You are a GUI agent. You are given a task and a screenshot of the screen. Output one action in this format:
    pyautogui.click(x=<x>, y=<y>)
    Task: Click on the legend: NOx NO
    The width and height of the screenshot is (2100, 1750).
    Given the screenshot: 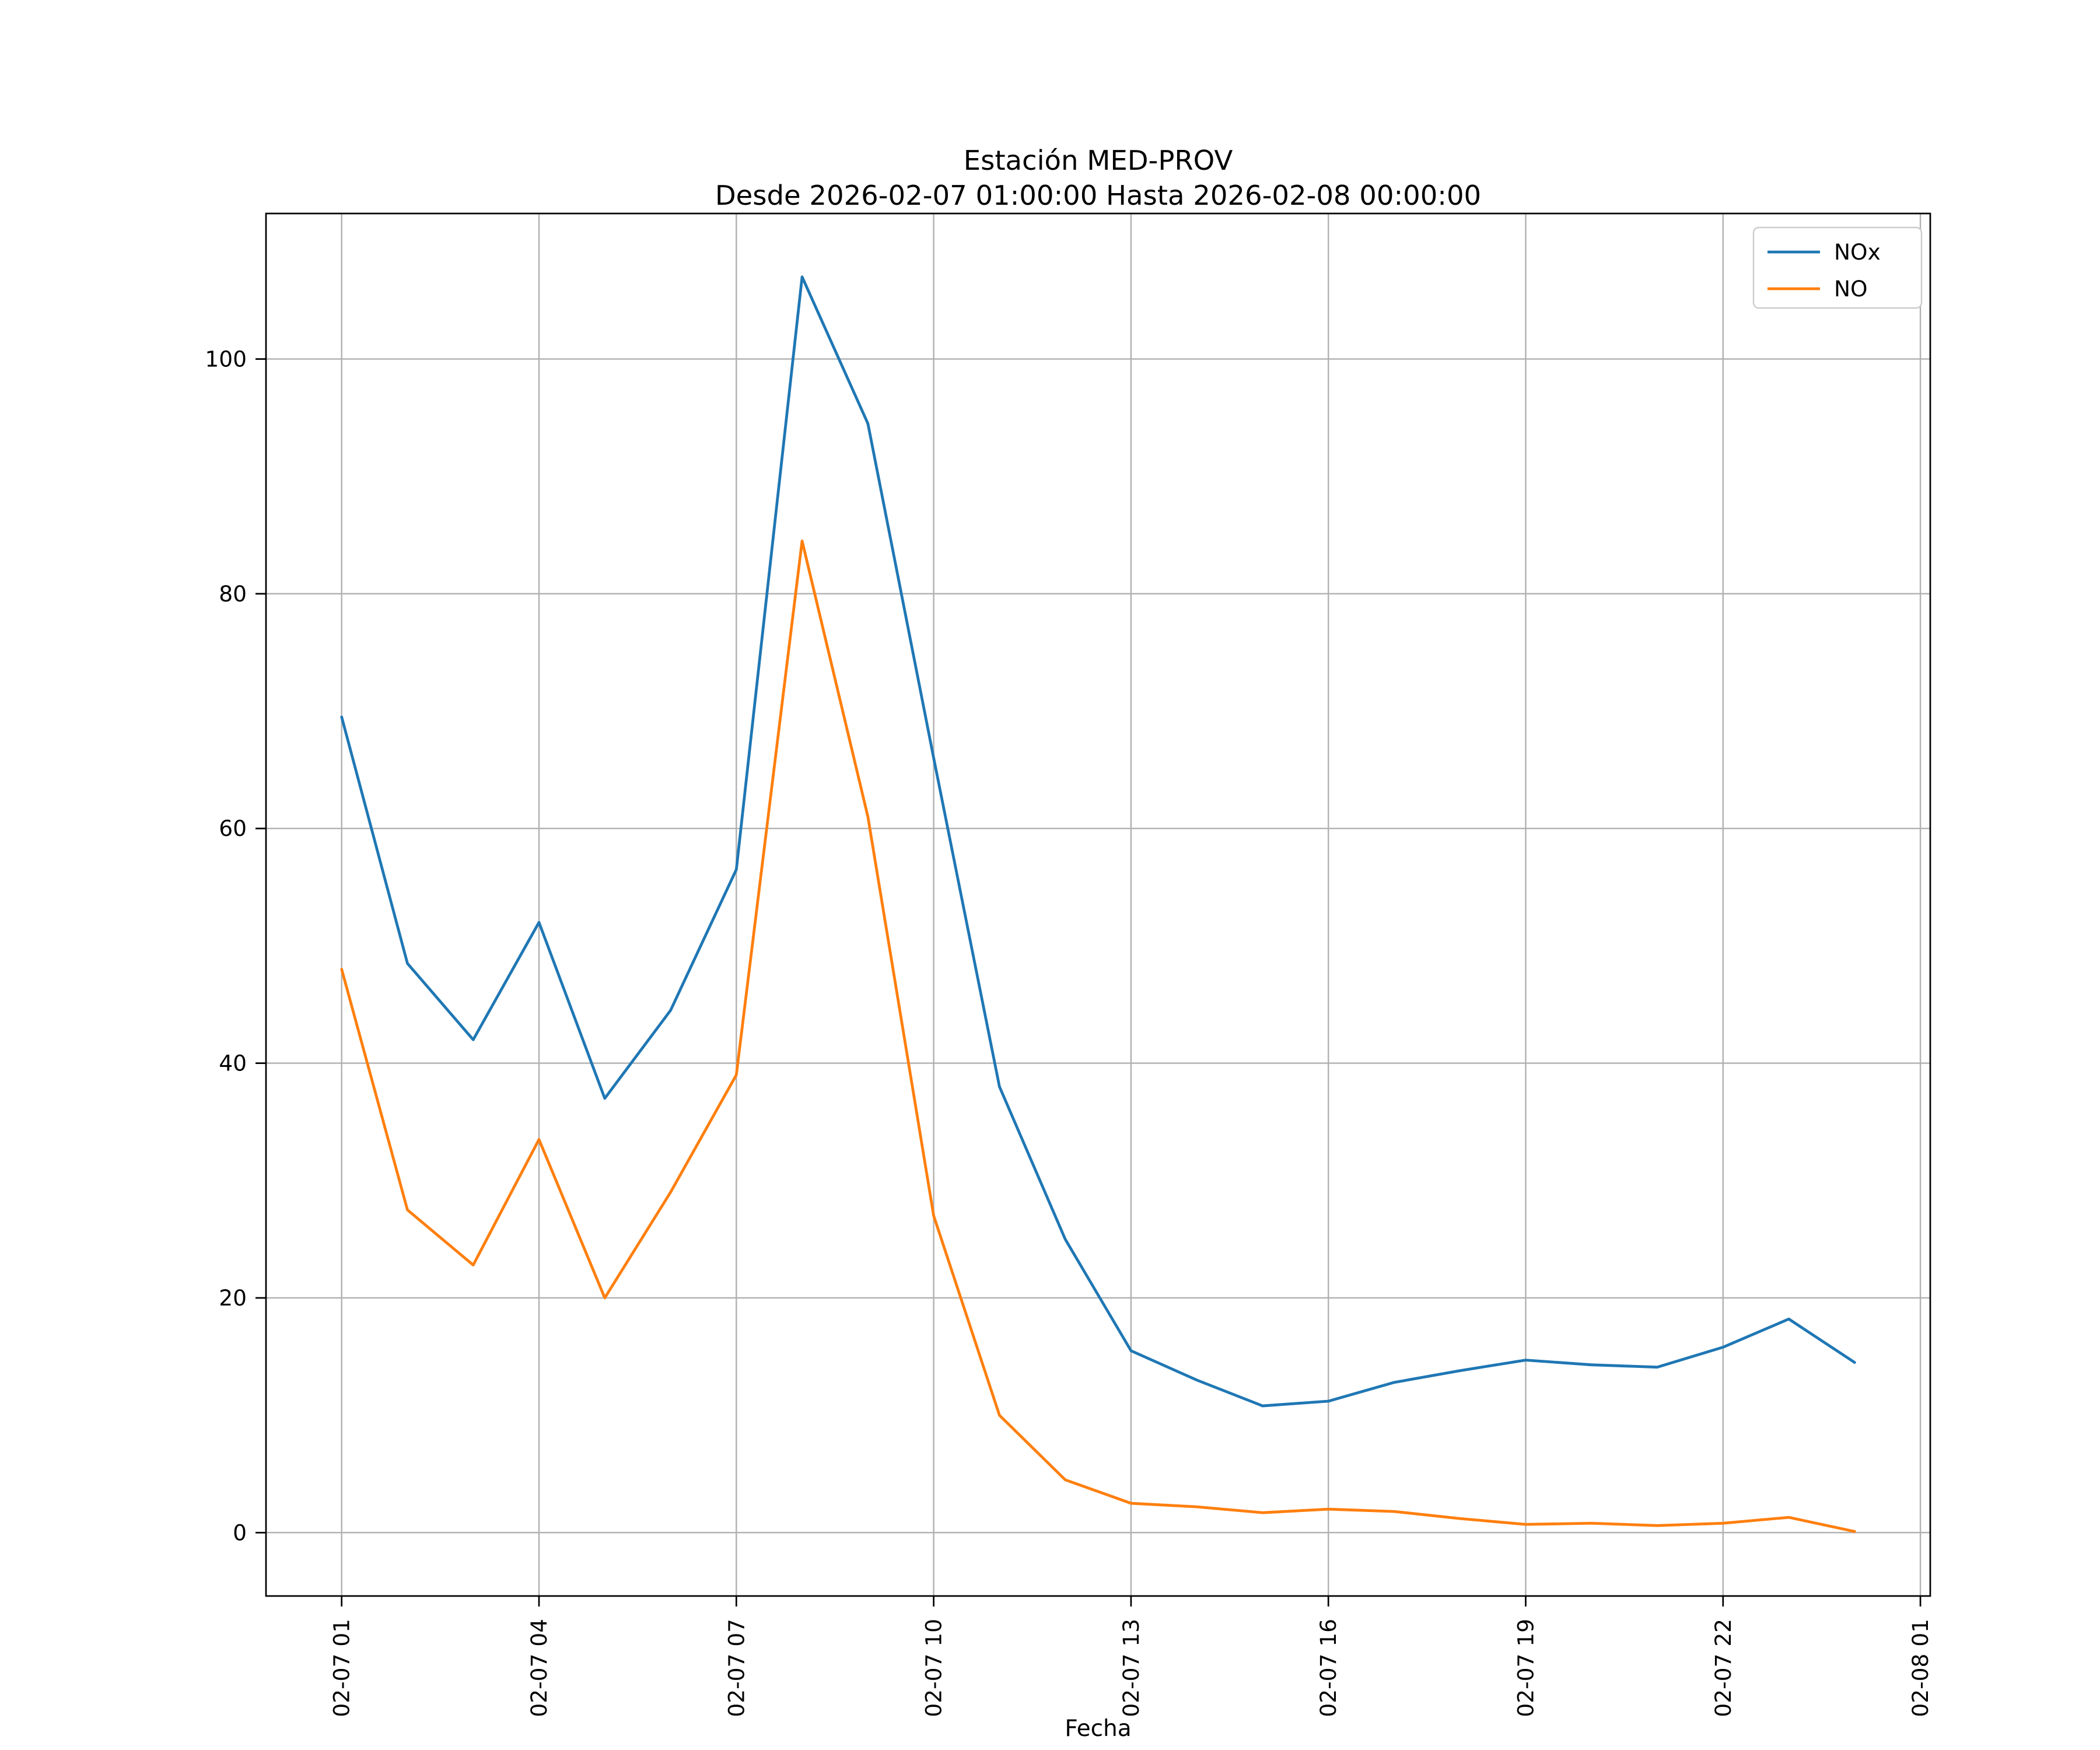 What is the action you would take?
    pyautogui.click(x=1838, y=267)
    